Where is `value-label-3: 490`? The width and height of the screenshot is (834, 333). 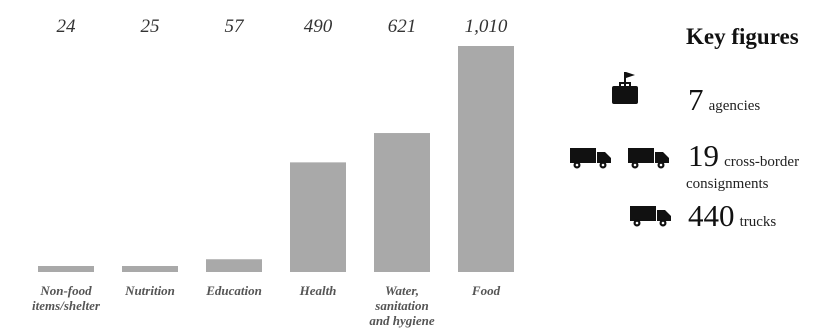 value-label-3: 490 is located at coordinates (318, 26).